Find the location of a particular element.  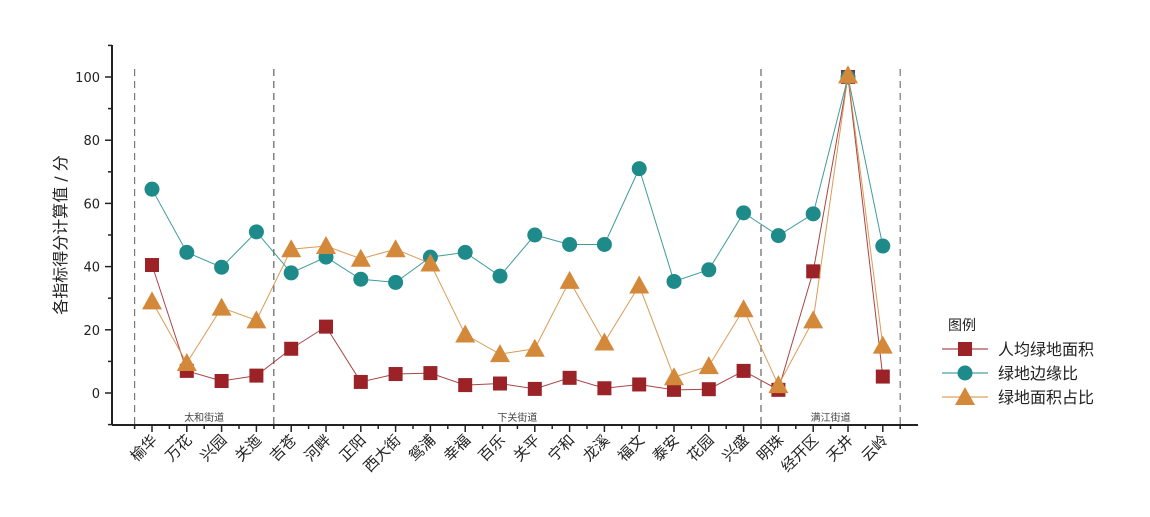

y-tick-label: 60 is located at coordinates (91, 204).